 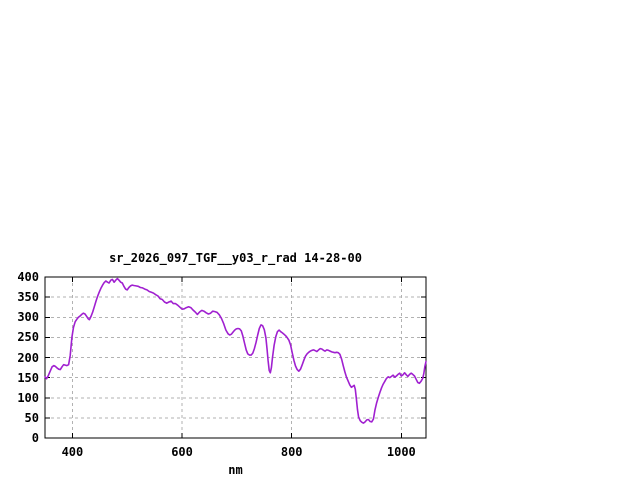 I want to click on x-axis-label: nm, so click(x=235, y=470).